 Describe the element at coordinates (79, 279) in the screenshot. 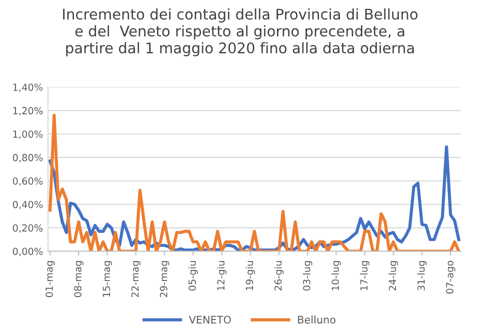

I see `x-tick-label: 08-mag` at that location.